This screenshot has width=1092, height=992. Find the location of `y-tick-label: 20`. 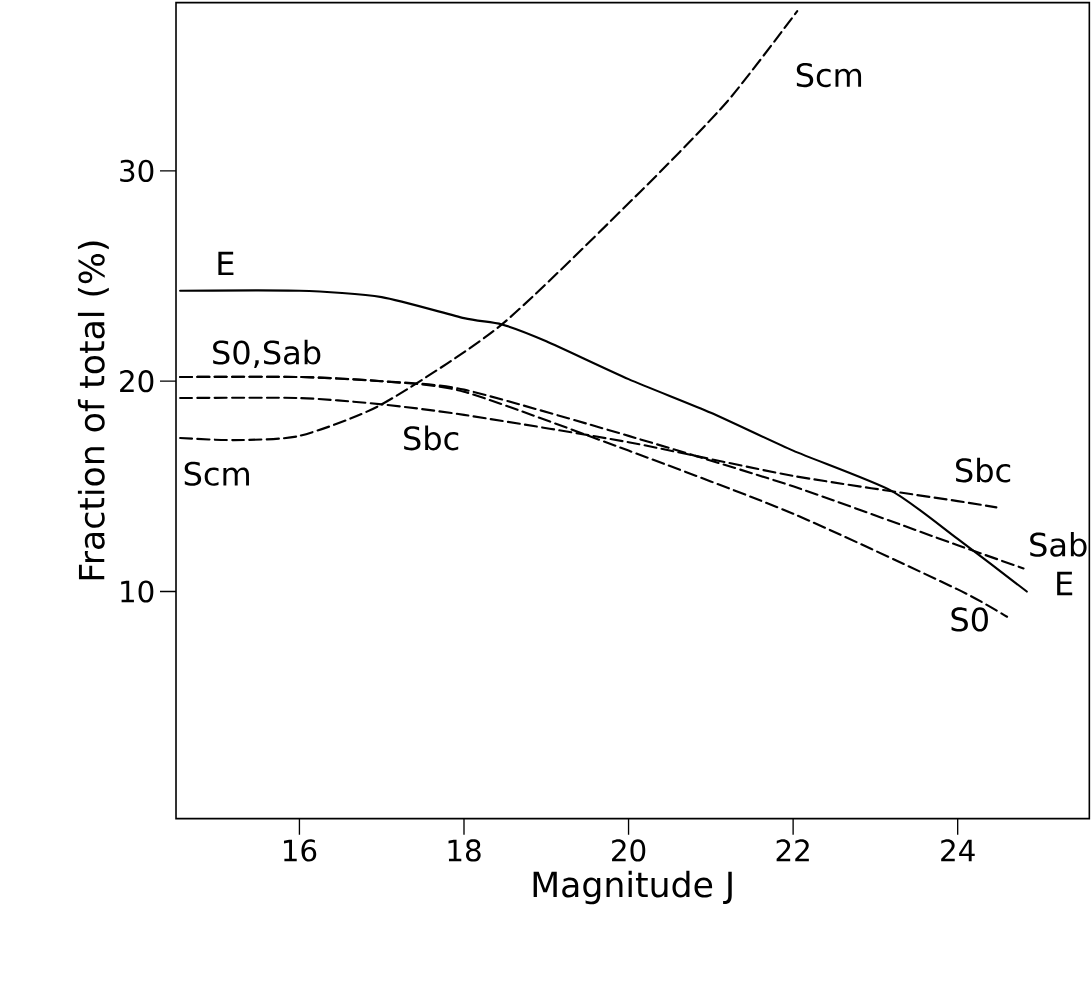

y-tick-label: 20 is located at coordinates (137, 381).